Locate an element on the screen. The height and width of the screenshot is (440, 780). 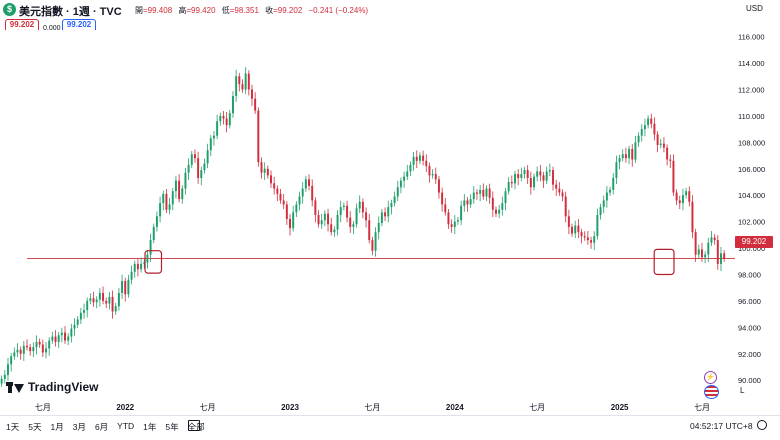
gear-icon is located at coordinates (762, 425).